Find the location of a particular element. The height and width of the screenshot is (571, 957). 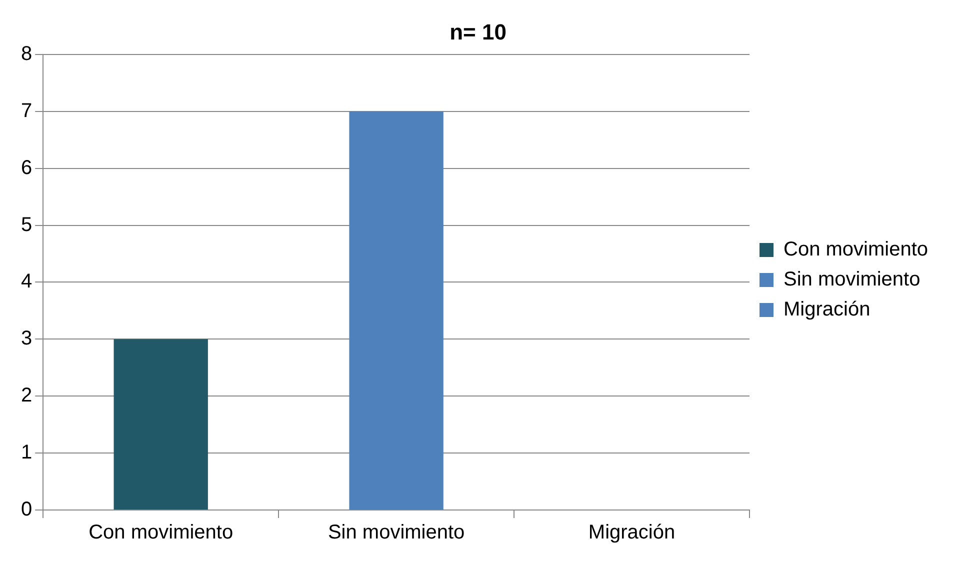

legend-label: Con movimiento is located at coordinates (856, 249).